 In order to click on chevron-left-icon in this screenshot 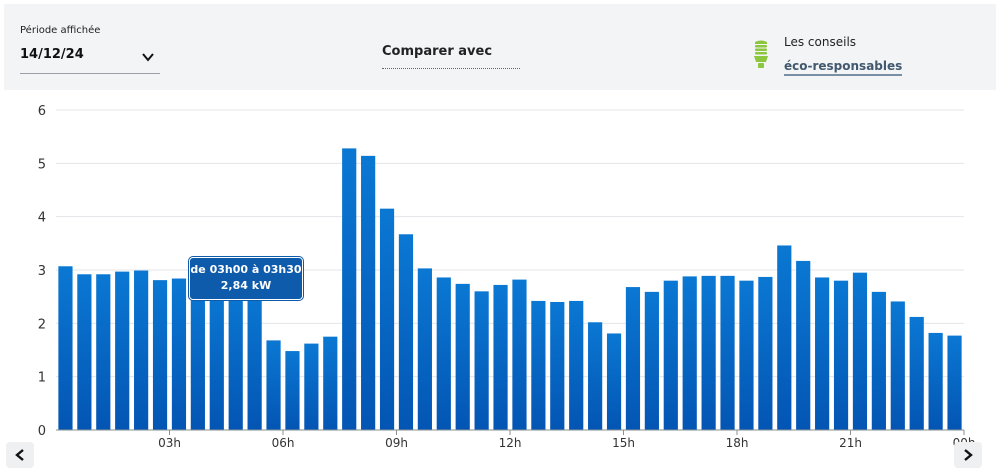, I will do `click(19, 455)`.